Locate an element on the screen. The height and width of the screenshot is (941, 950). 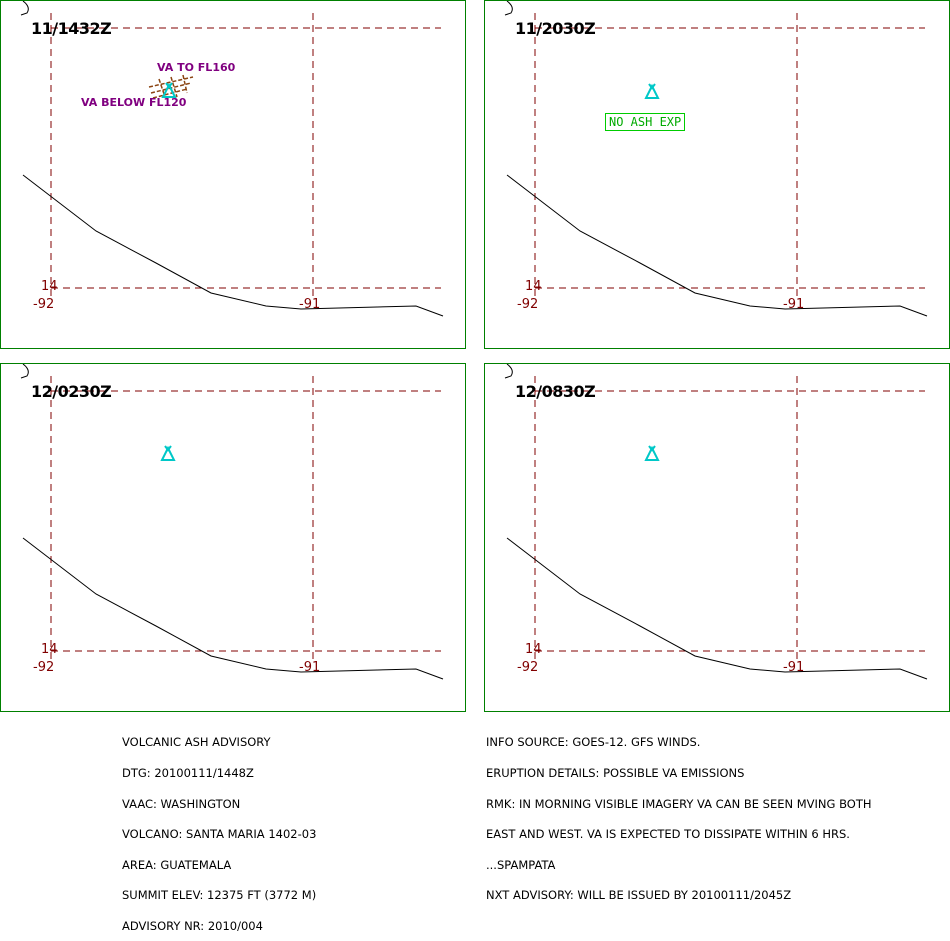
panel-time: 12/0230Z is located at coordinates (71, 391).